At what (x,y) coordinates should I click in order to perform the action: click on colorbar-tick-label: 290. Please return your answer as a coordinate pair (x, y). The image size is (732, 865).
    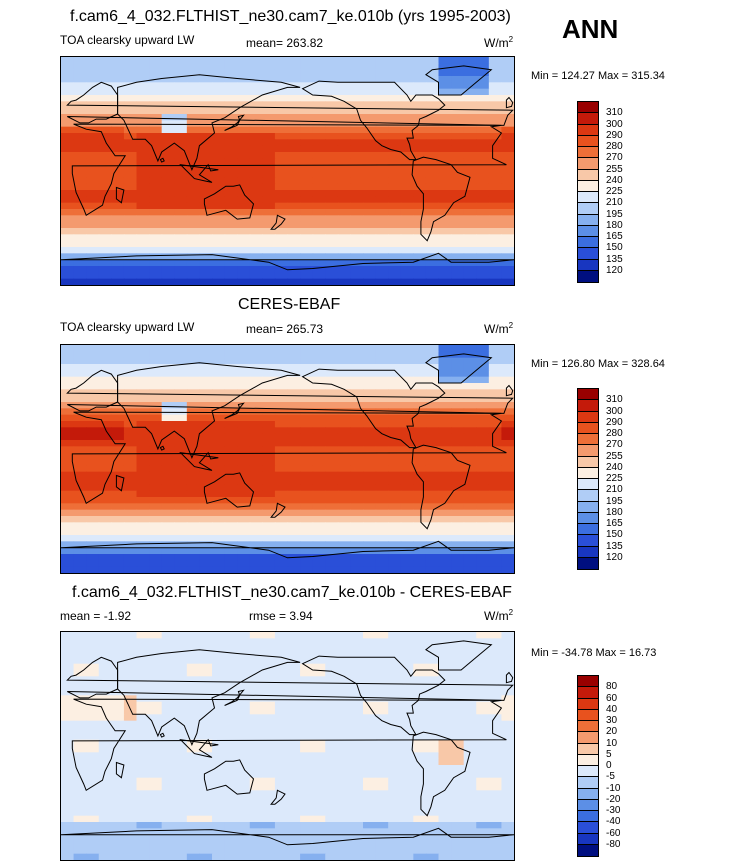
    Looking at the image, I should click on (614, 422).